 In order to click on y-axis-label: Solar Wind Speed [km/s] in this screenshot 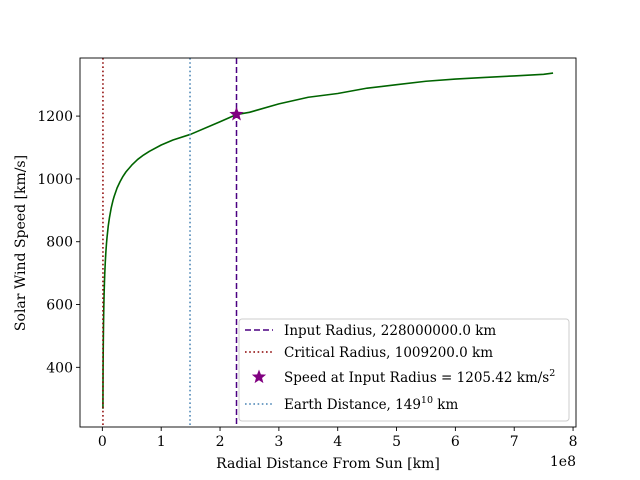, I will do `click(21, 243)`.